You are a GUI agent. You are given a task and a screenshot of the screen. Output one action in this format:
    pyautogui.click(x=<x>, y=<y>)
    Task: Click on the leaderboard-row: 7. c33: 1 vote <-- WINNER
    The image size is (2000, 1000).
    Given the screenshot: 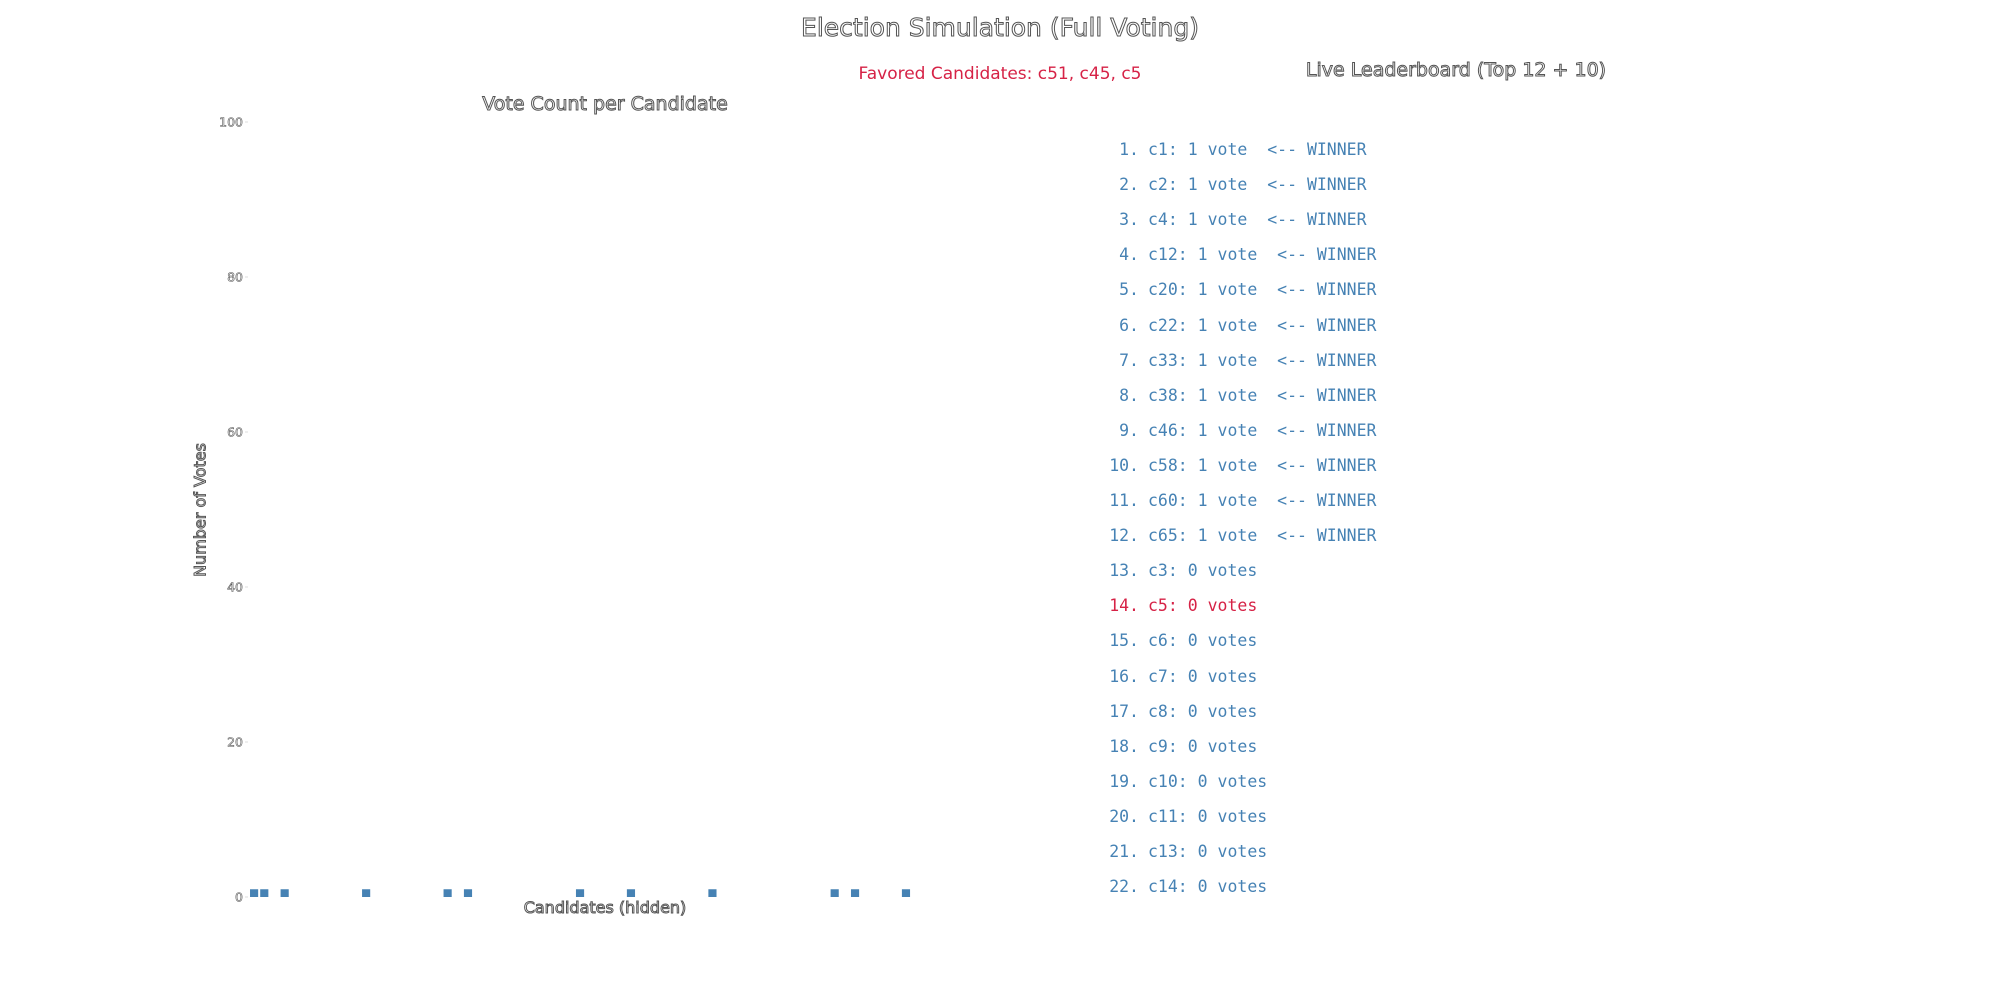 What is the action you would take?
    pyautogui.click(x=1233, y=360)
    